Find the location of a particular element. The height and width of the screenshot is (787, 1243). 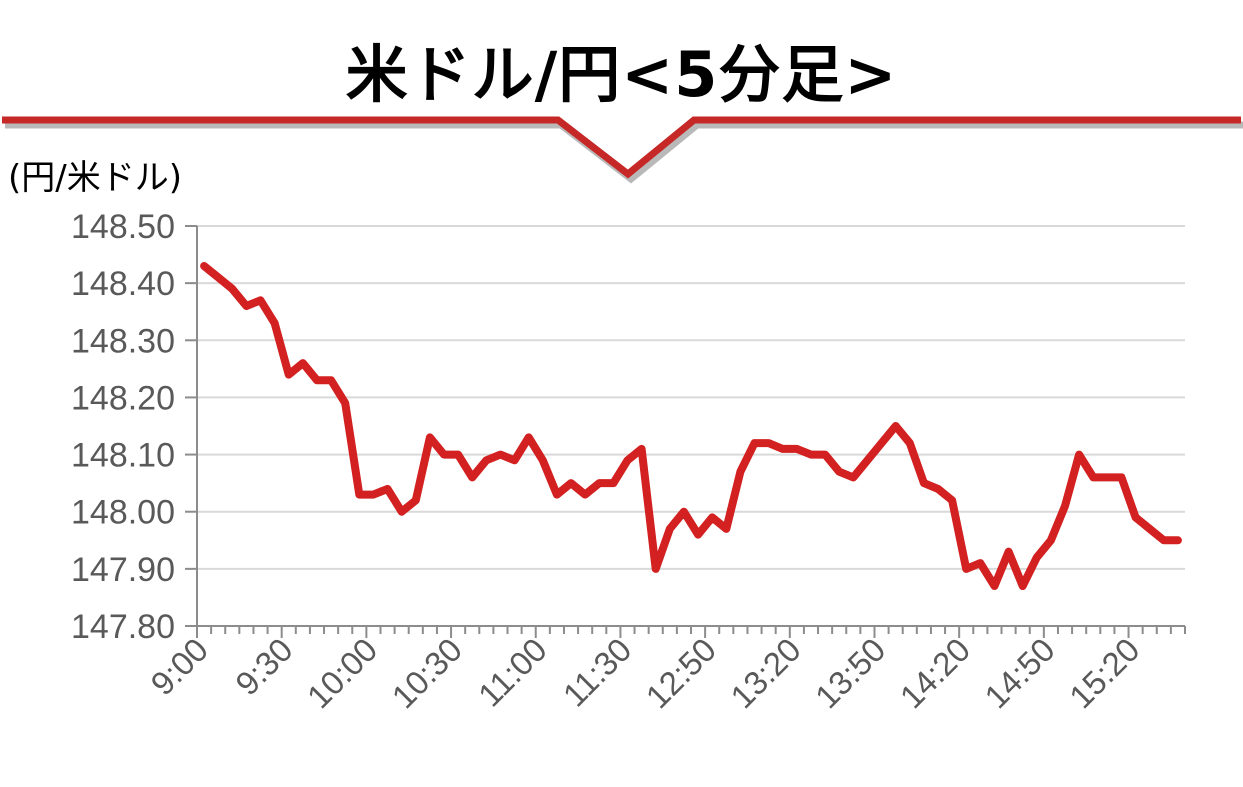

title-banner-accent is located at coordinates (621, 147).